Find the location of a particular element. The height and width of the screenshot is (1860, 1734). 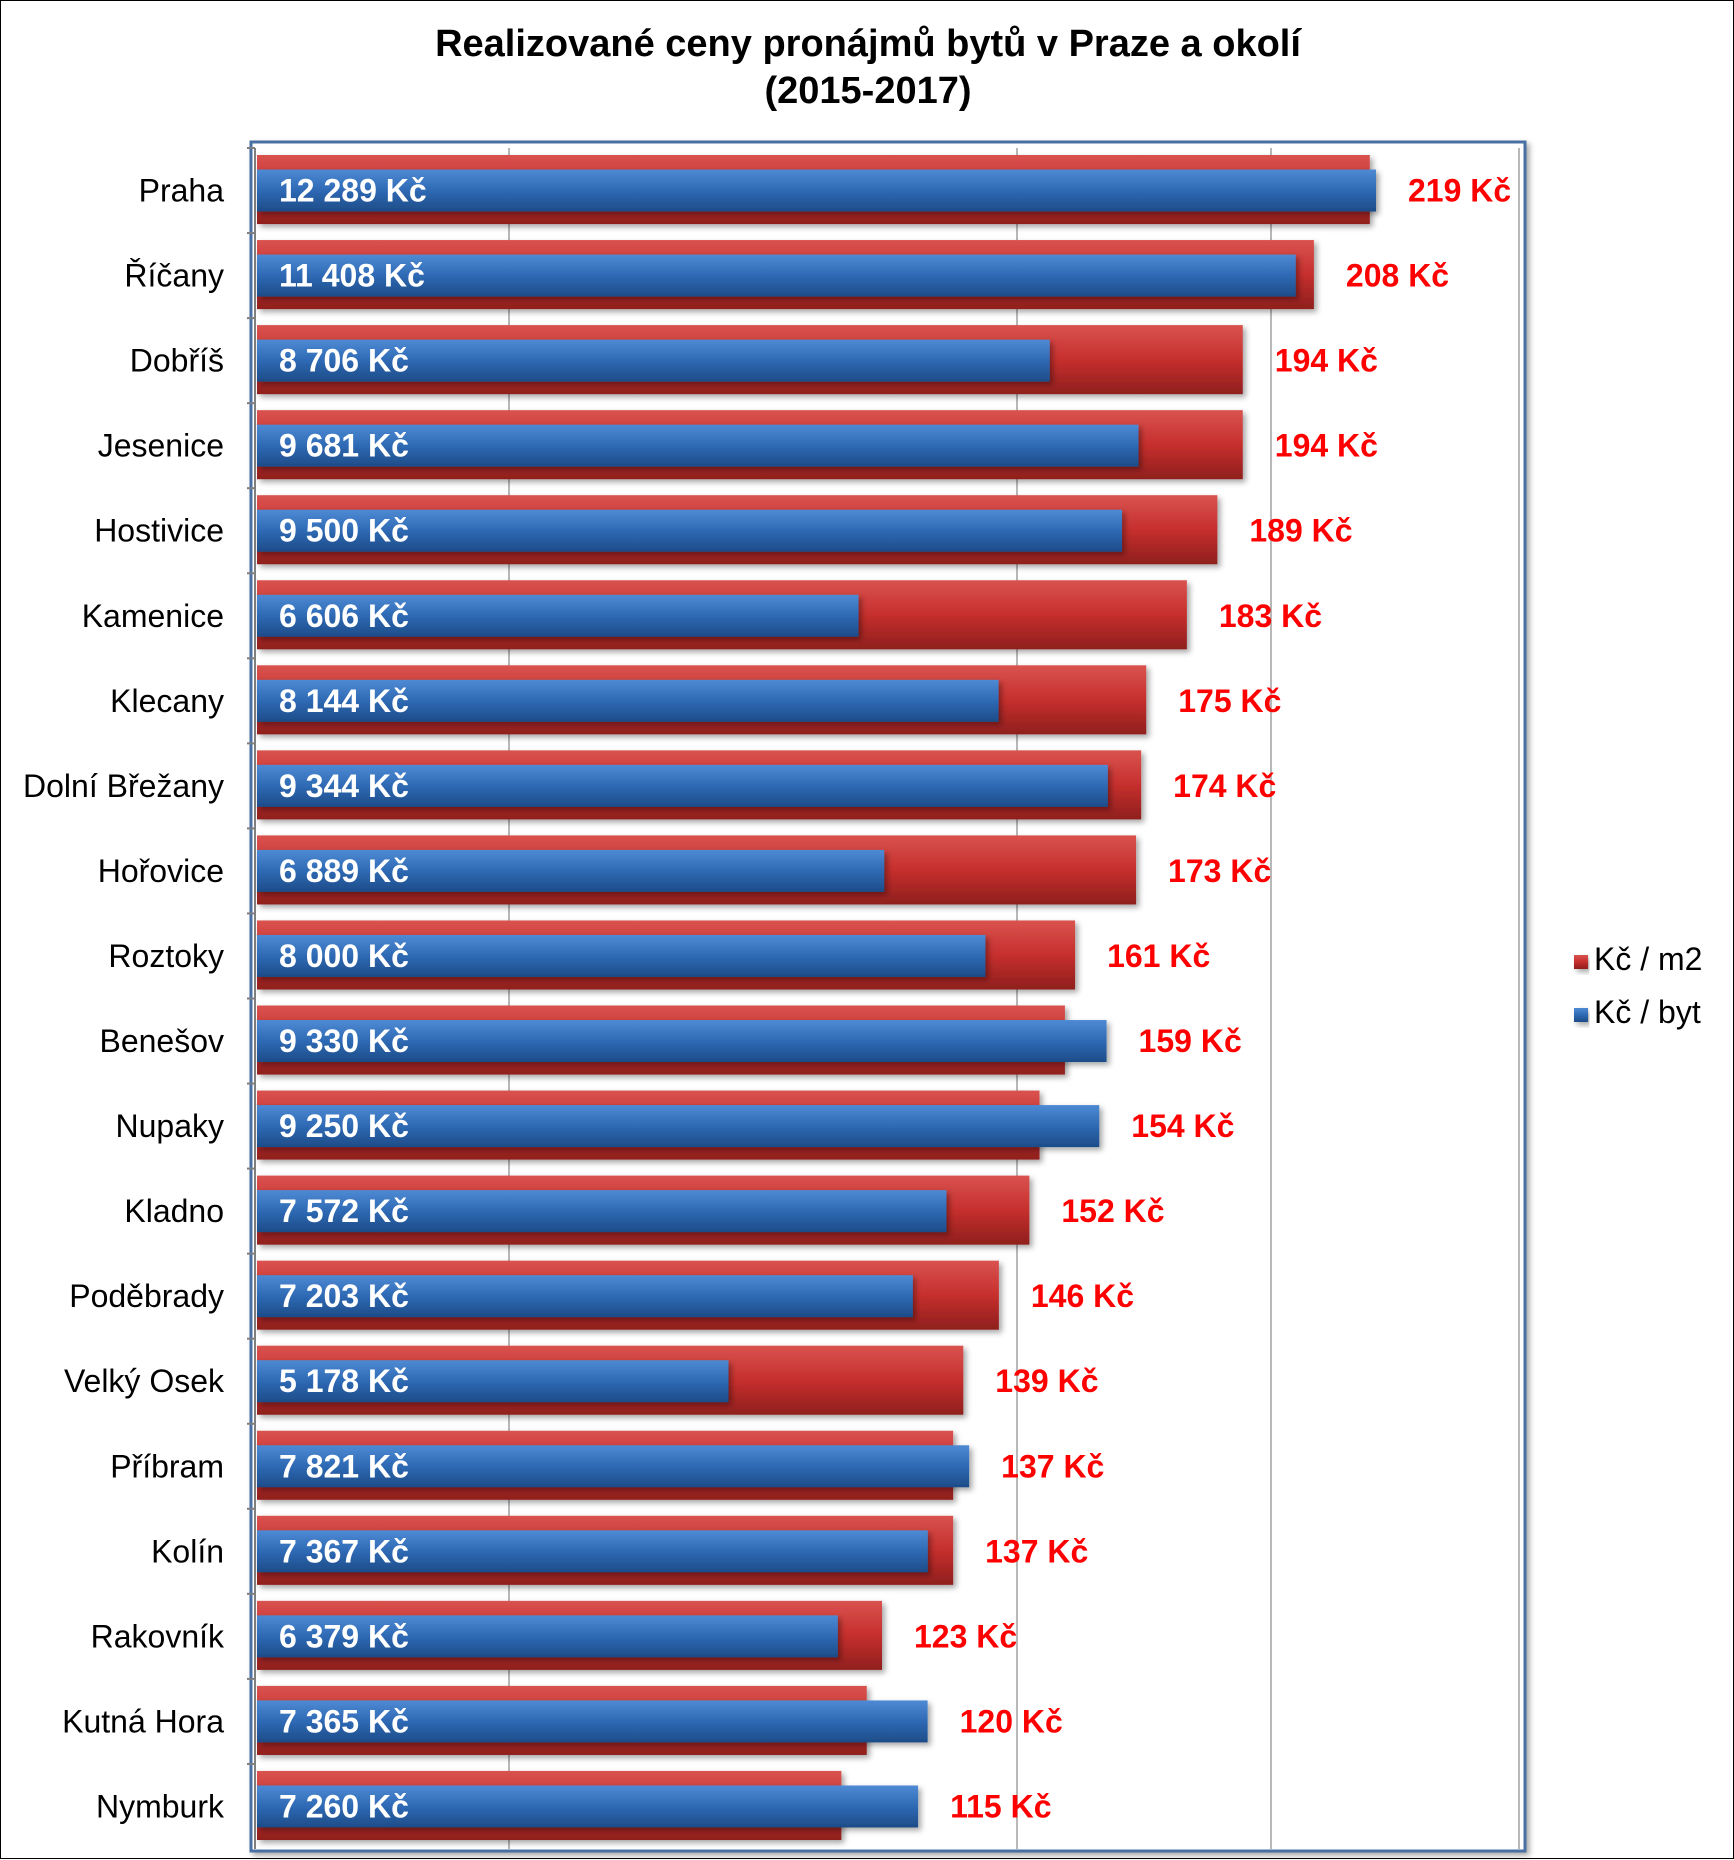

data-label-kc-byt: 7 821 Kč is located at coordinates (344, 1466).